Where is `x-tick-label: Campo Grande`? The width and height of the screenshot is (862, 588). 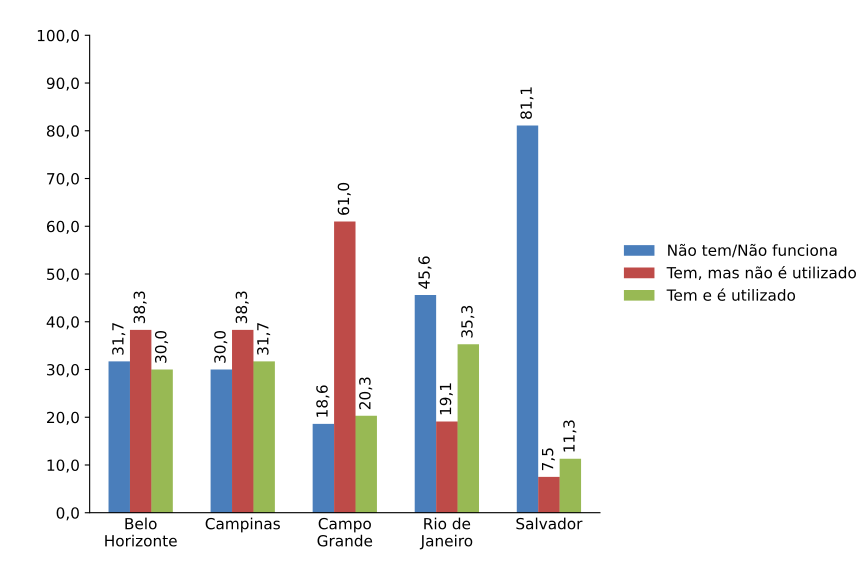
x-tick-label: Campo Grande is located at coordinates (345, 532).